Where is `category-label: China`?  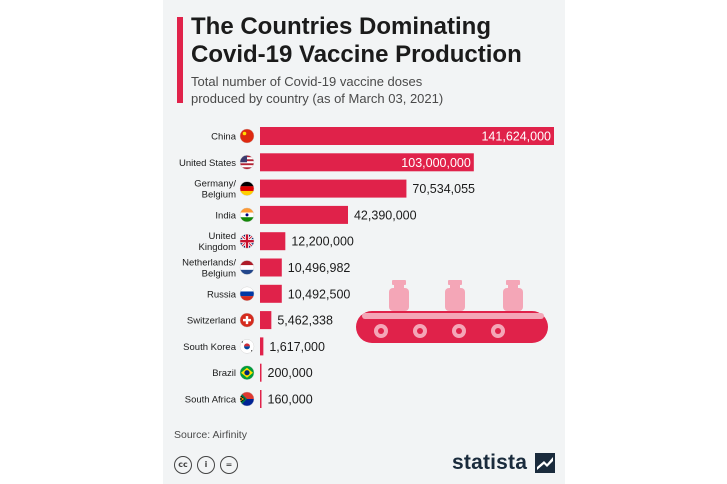
category-label: China is located at coordinates (224, 137).